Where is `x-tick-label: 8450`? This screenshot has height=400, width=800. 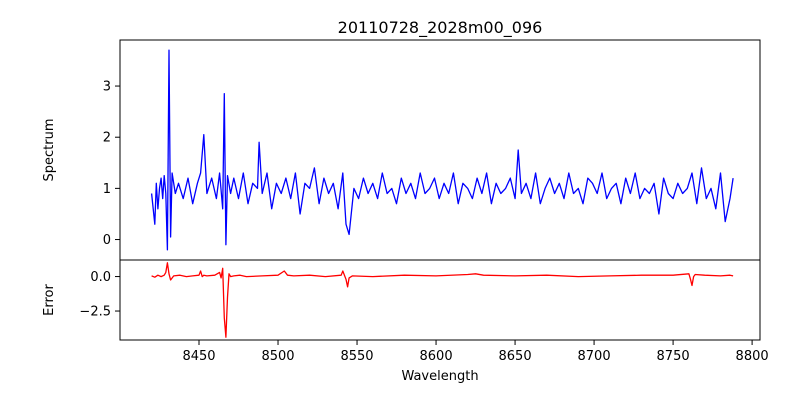
x-tick-label: 8450 is located at coordinates (198, 356).